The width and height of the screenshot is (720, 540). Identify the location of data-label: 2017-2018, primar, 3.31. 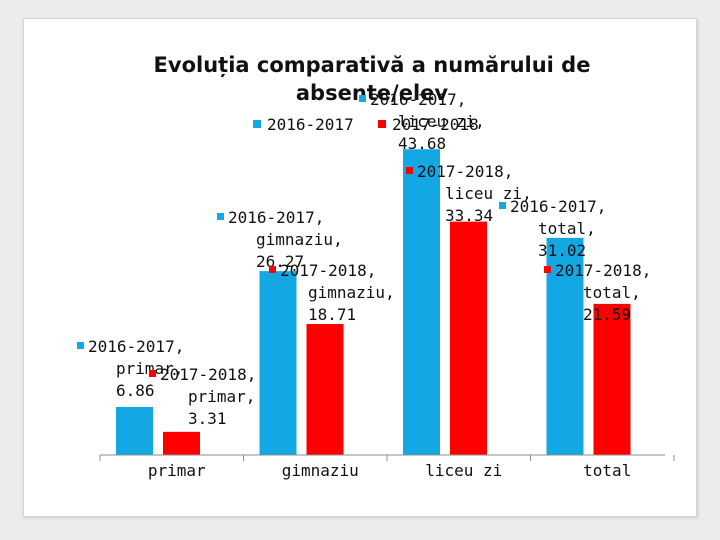
(202, 396).